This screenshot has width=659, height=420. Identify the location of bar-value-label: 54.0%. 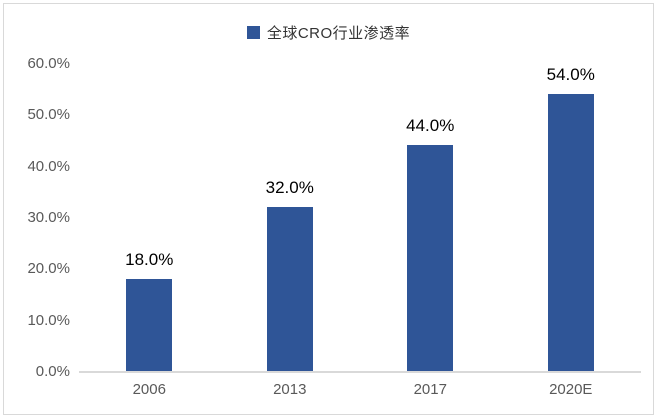
(570, 74).